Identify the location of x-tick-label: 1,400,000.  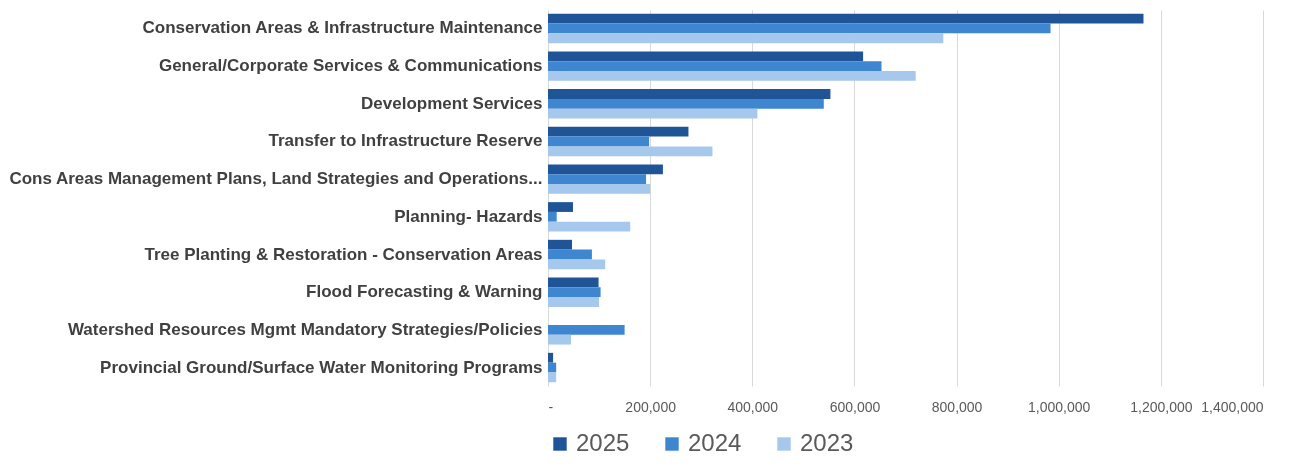
(1232, 406).